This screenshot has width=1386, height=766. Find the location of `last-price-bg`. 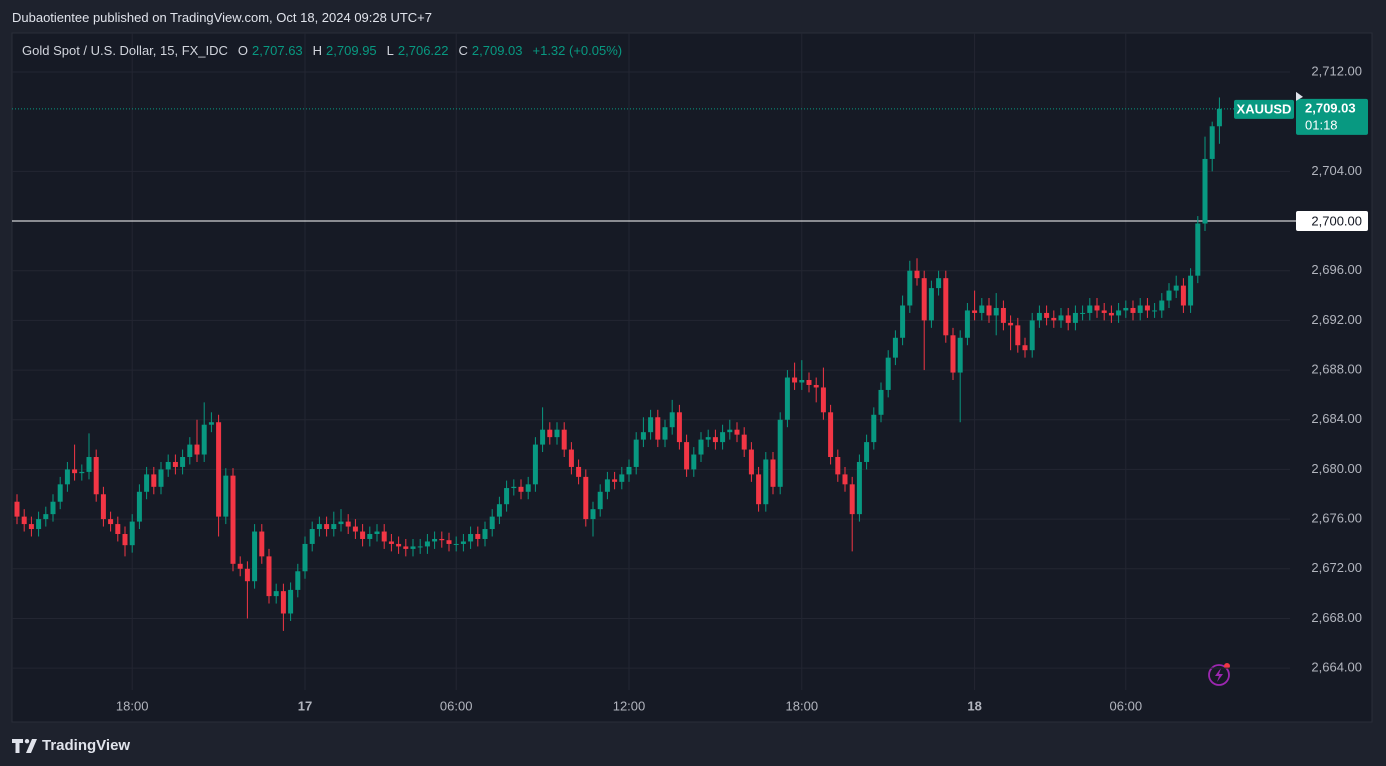

last-price-bg is located at coordinates (1332, 116).